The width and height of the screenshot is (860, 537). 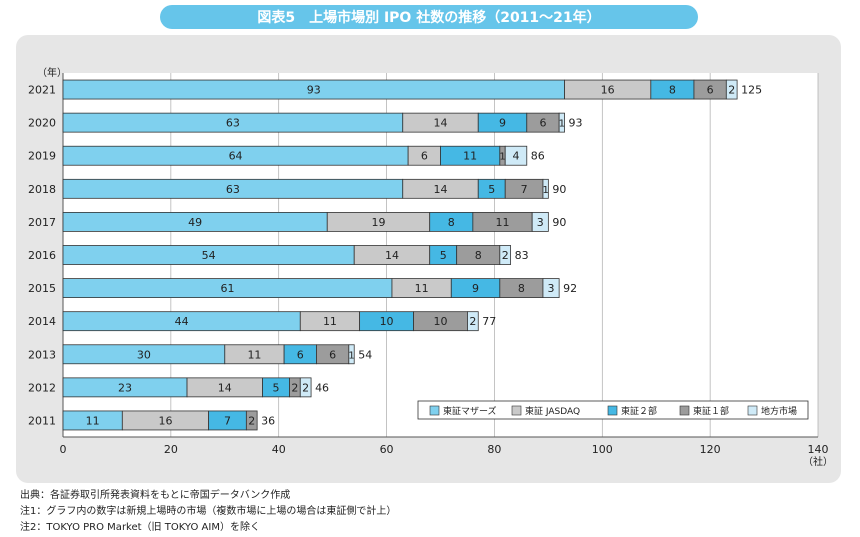 What do you see at coordinates (42, 255) in the screenshot?
I see `y-tick-label: 2016` at bounding box center [42, 255].